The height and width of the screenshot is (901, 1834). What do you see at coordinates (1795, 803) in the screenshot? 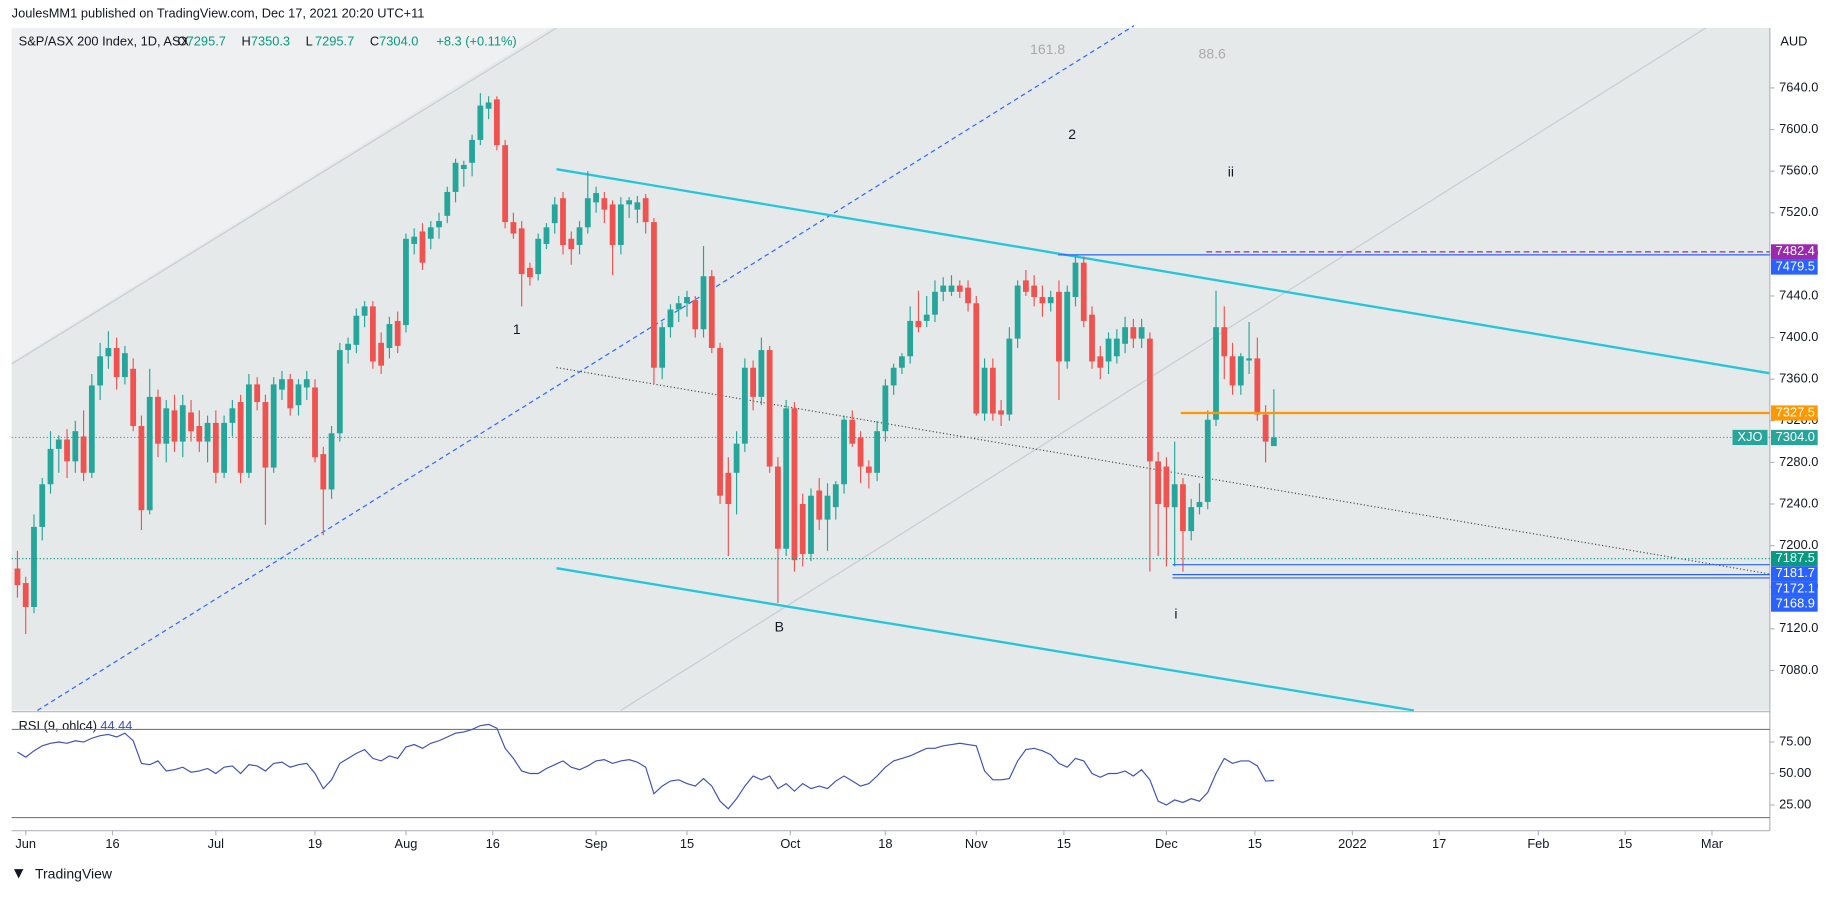
I see `rsi-tick-label: 25.00` at bounding box center [1795, 803].